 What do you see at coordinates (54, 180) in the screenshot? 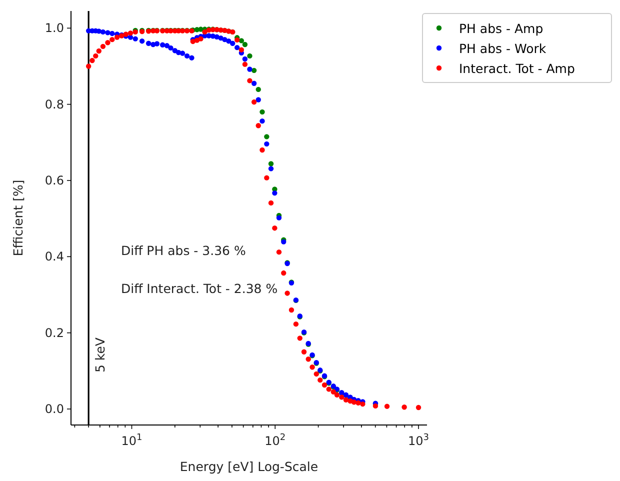
I see `y-tick-label: 0.6` at bounding box center [54, 180].